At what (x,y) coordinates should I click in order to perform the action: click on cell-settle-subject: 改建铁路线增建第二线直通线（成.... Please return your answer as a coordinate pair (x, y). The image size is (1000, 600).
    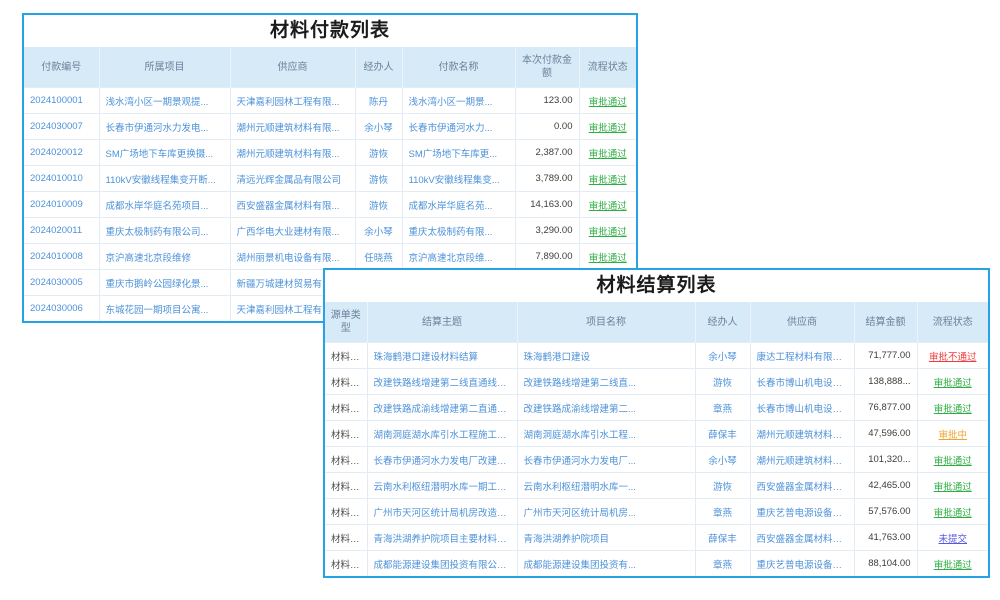
    Looking at the image, I should click on (442, 381).